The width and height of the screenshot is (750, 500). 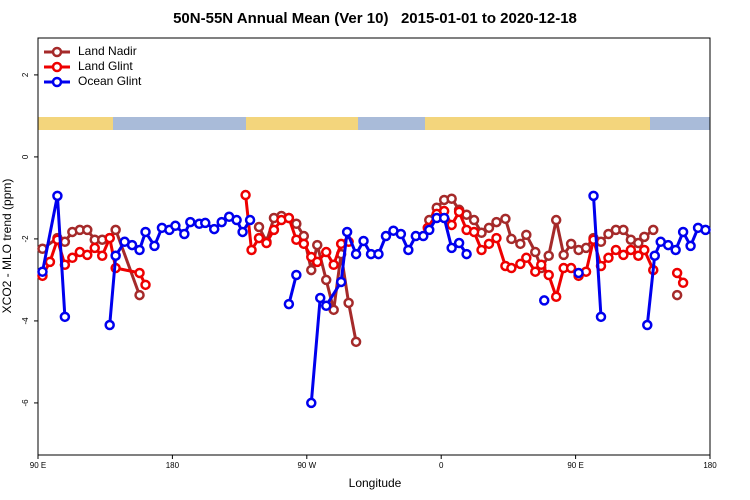 What do you see at coordinates (441, 465) in the screenshot?
I see `x-tick-label: 0` at bounding box center [441, 465].